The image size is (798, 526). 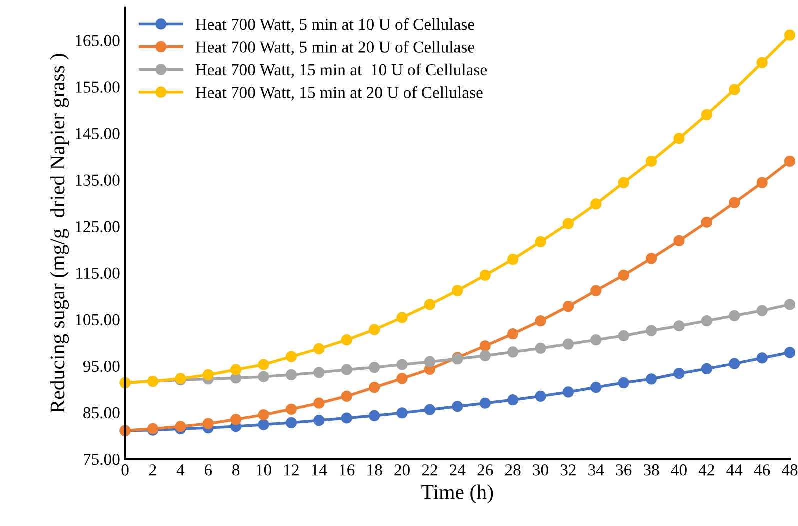 I want to click on x-tick-label: 14, so click(x=320, y=470).